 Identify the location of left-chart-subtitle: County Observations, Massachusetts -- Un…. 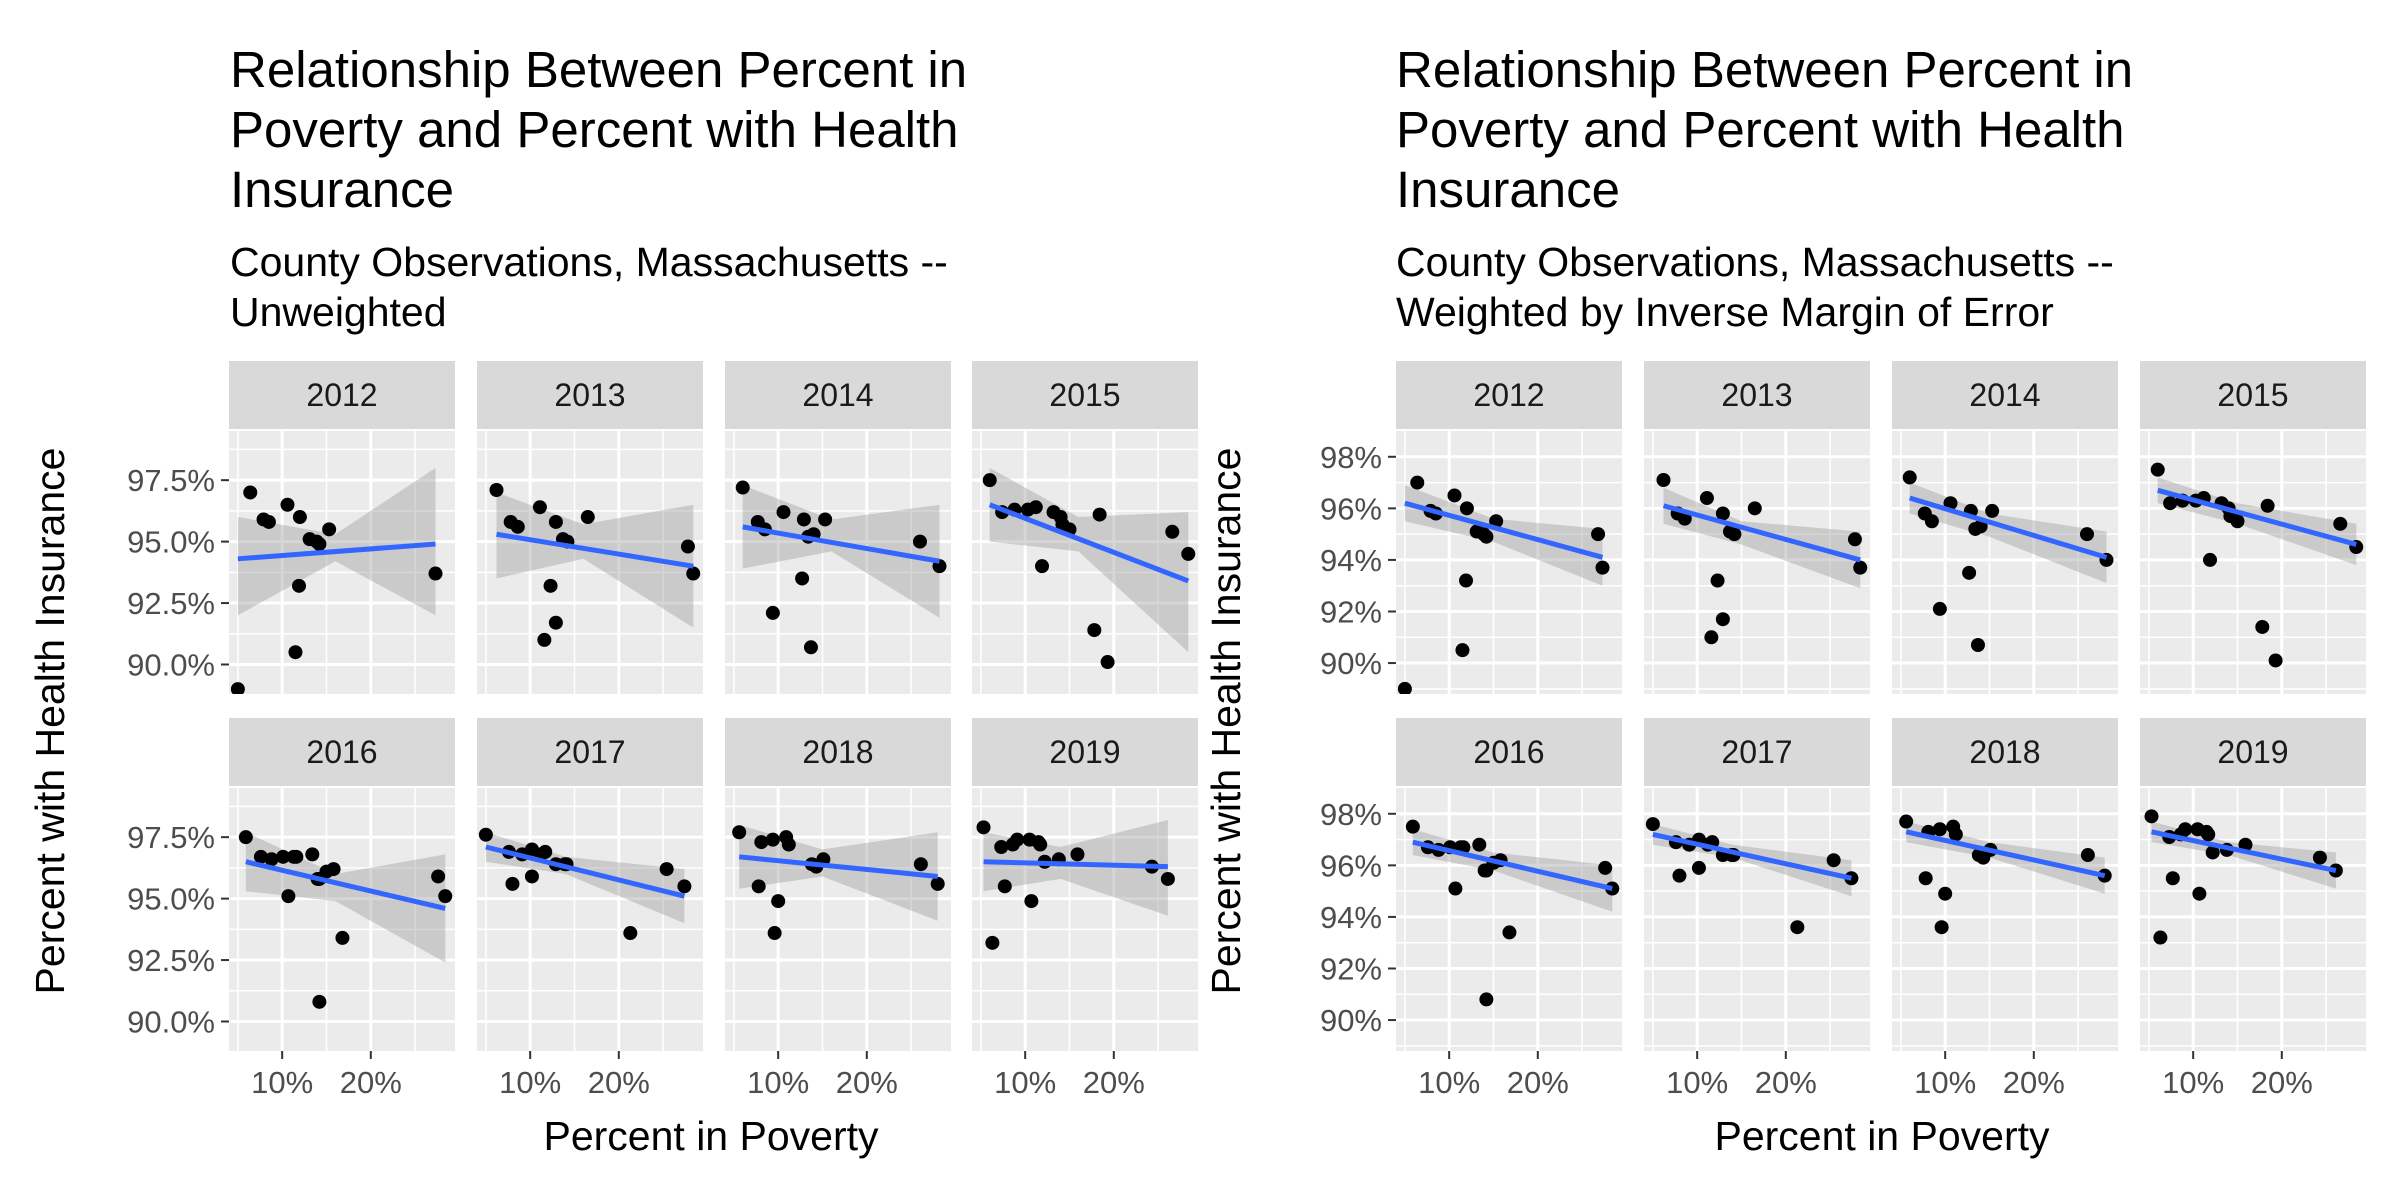
(589, 287).